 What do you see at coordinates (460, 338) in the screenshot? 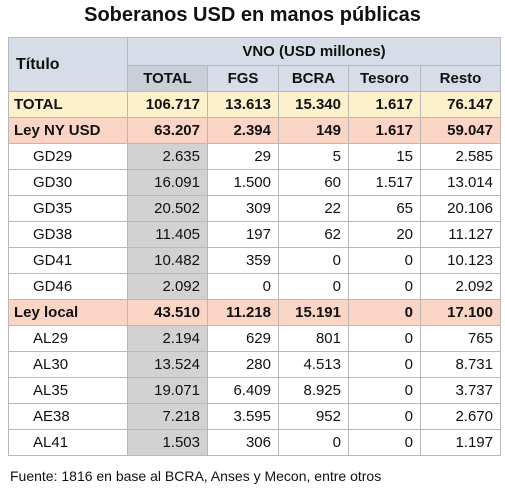
I see `cell: 765` at bounding box center [460, 338].